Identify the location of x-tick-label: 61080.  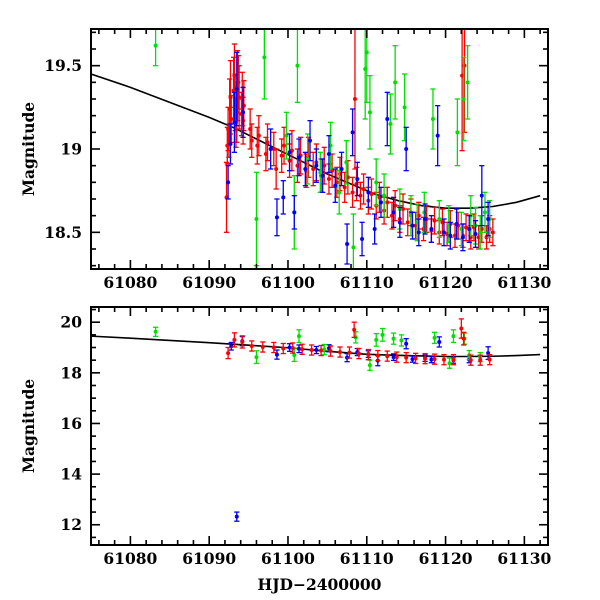
(130, 282).